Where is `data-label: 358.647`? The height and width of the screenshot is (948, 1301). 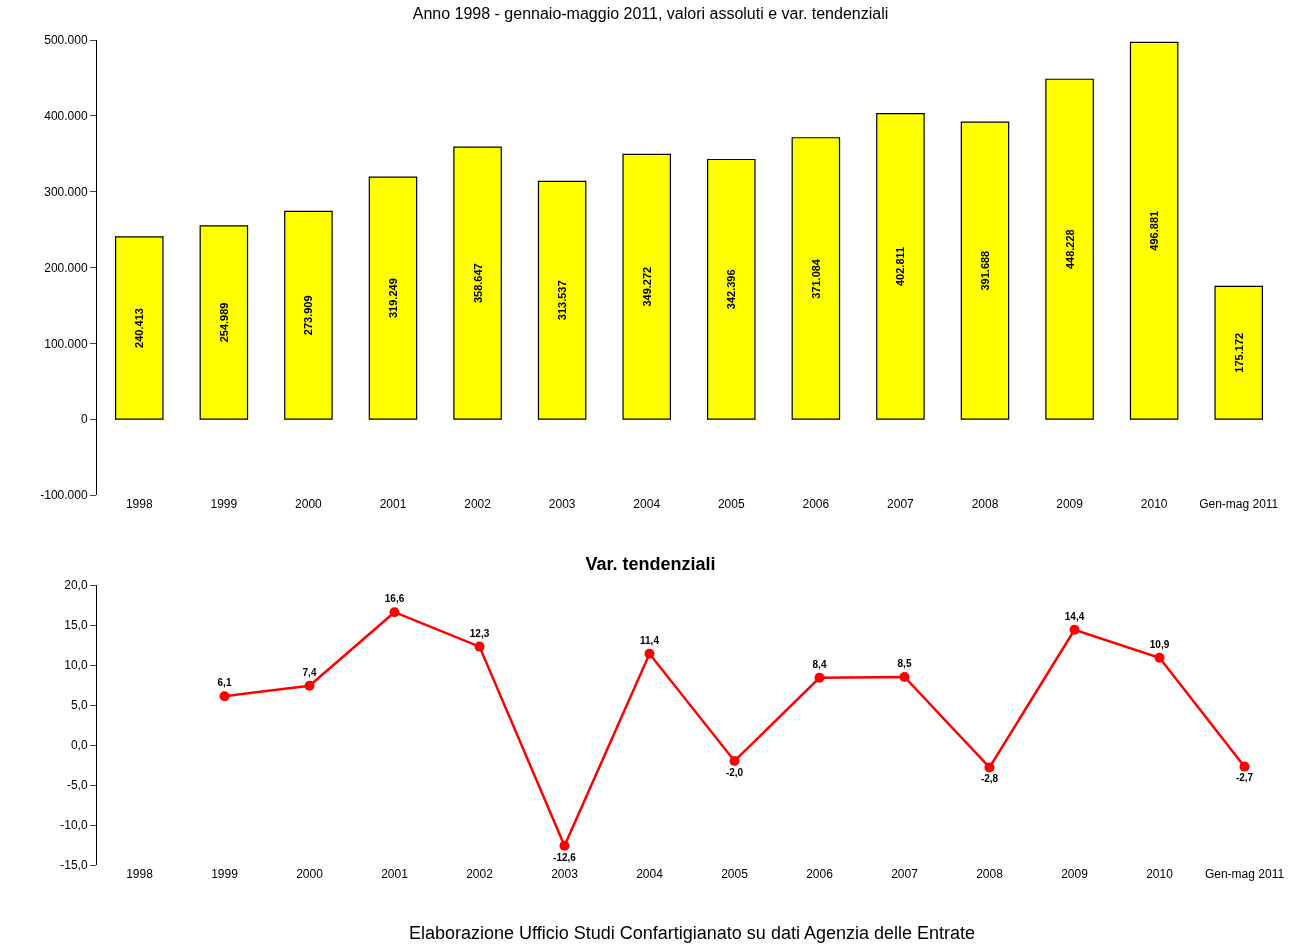
data-label: 358.647 is located at coordinates (477, 283).